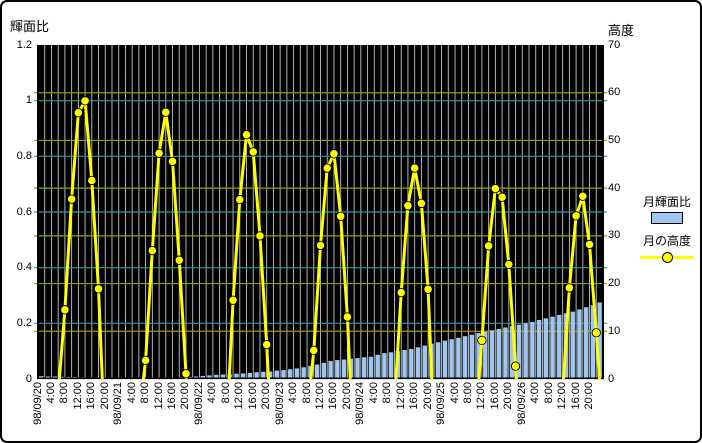 This screenshot has height=443, width=702. What do you see at coordinates (28, 378) in the screenshot?
I see `left-axis-tick-label: 0` at bounding box center [28, 378].